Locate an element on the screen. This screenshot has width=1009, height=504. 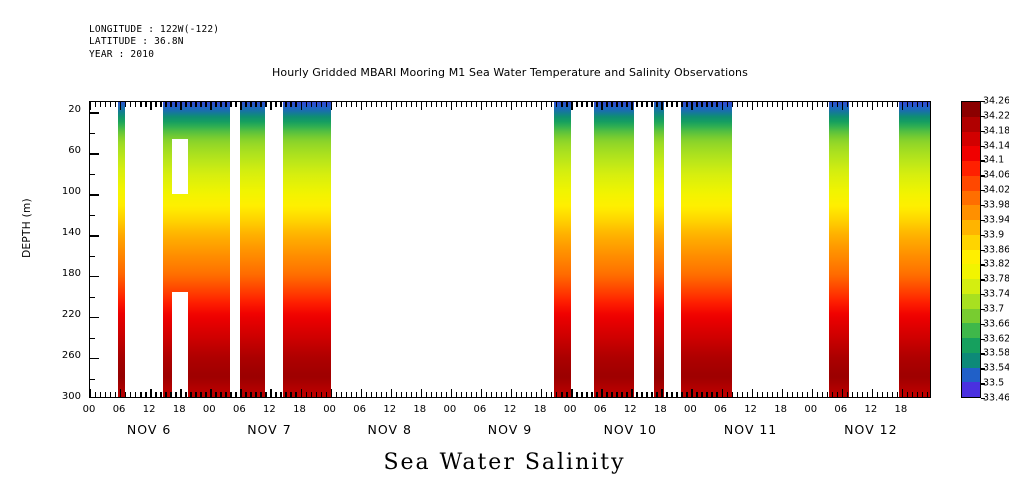
colorbar-tick-label: 33.9 is located at coordinates (994, 235).